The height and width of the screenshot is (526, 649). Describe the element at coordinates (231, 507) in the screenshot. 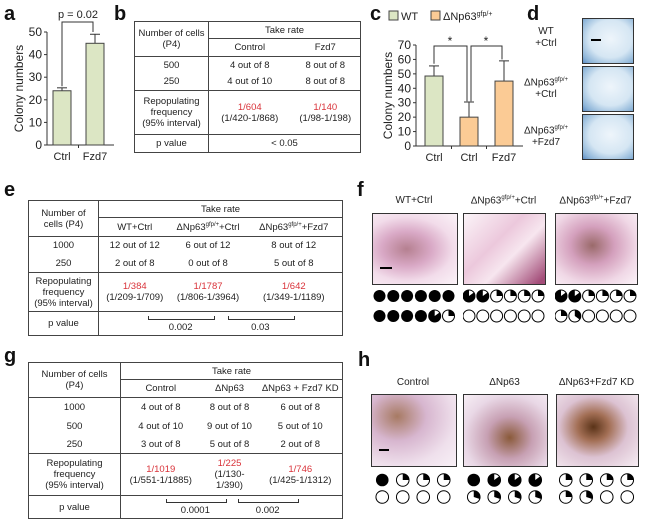

I see `p-value-cell: 0.0001 0.002` at that location.